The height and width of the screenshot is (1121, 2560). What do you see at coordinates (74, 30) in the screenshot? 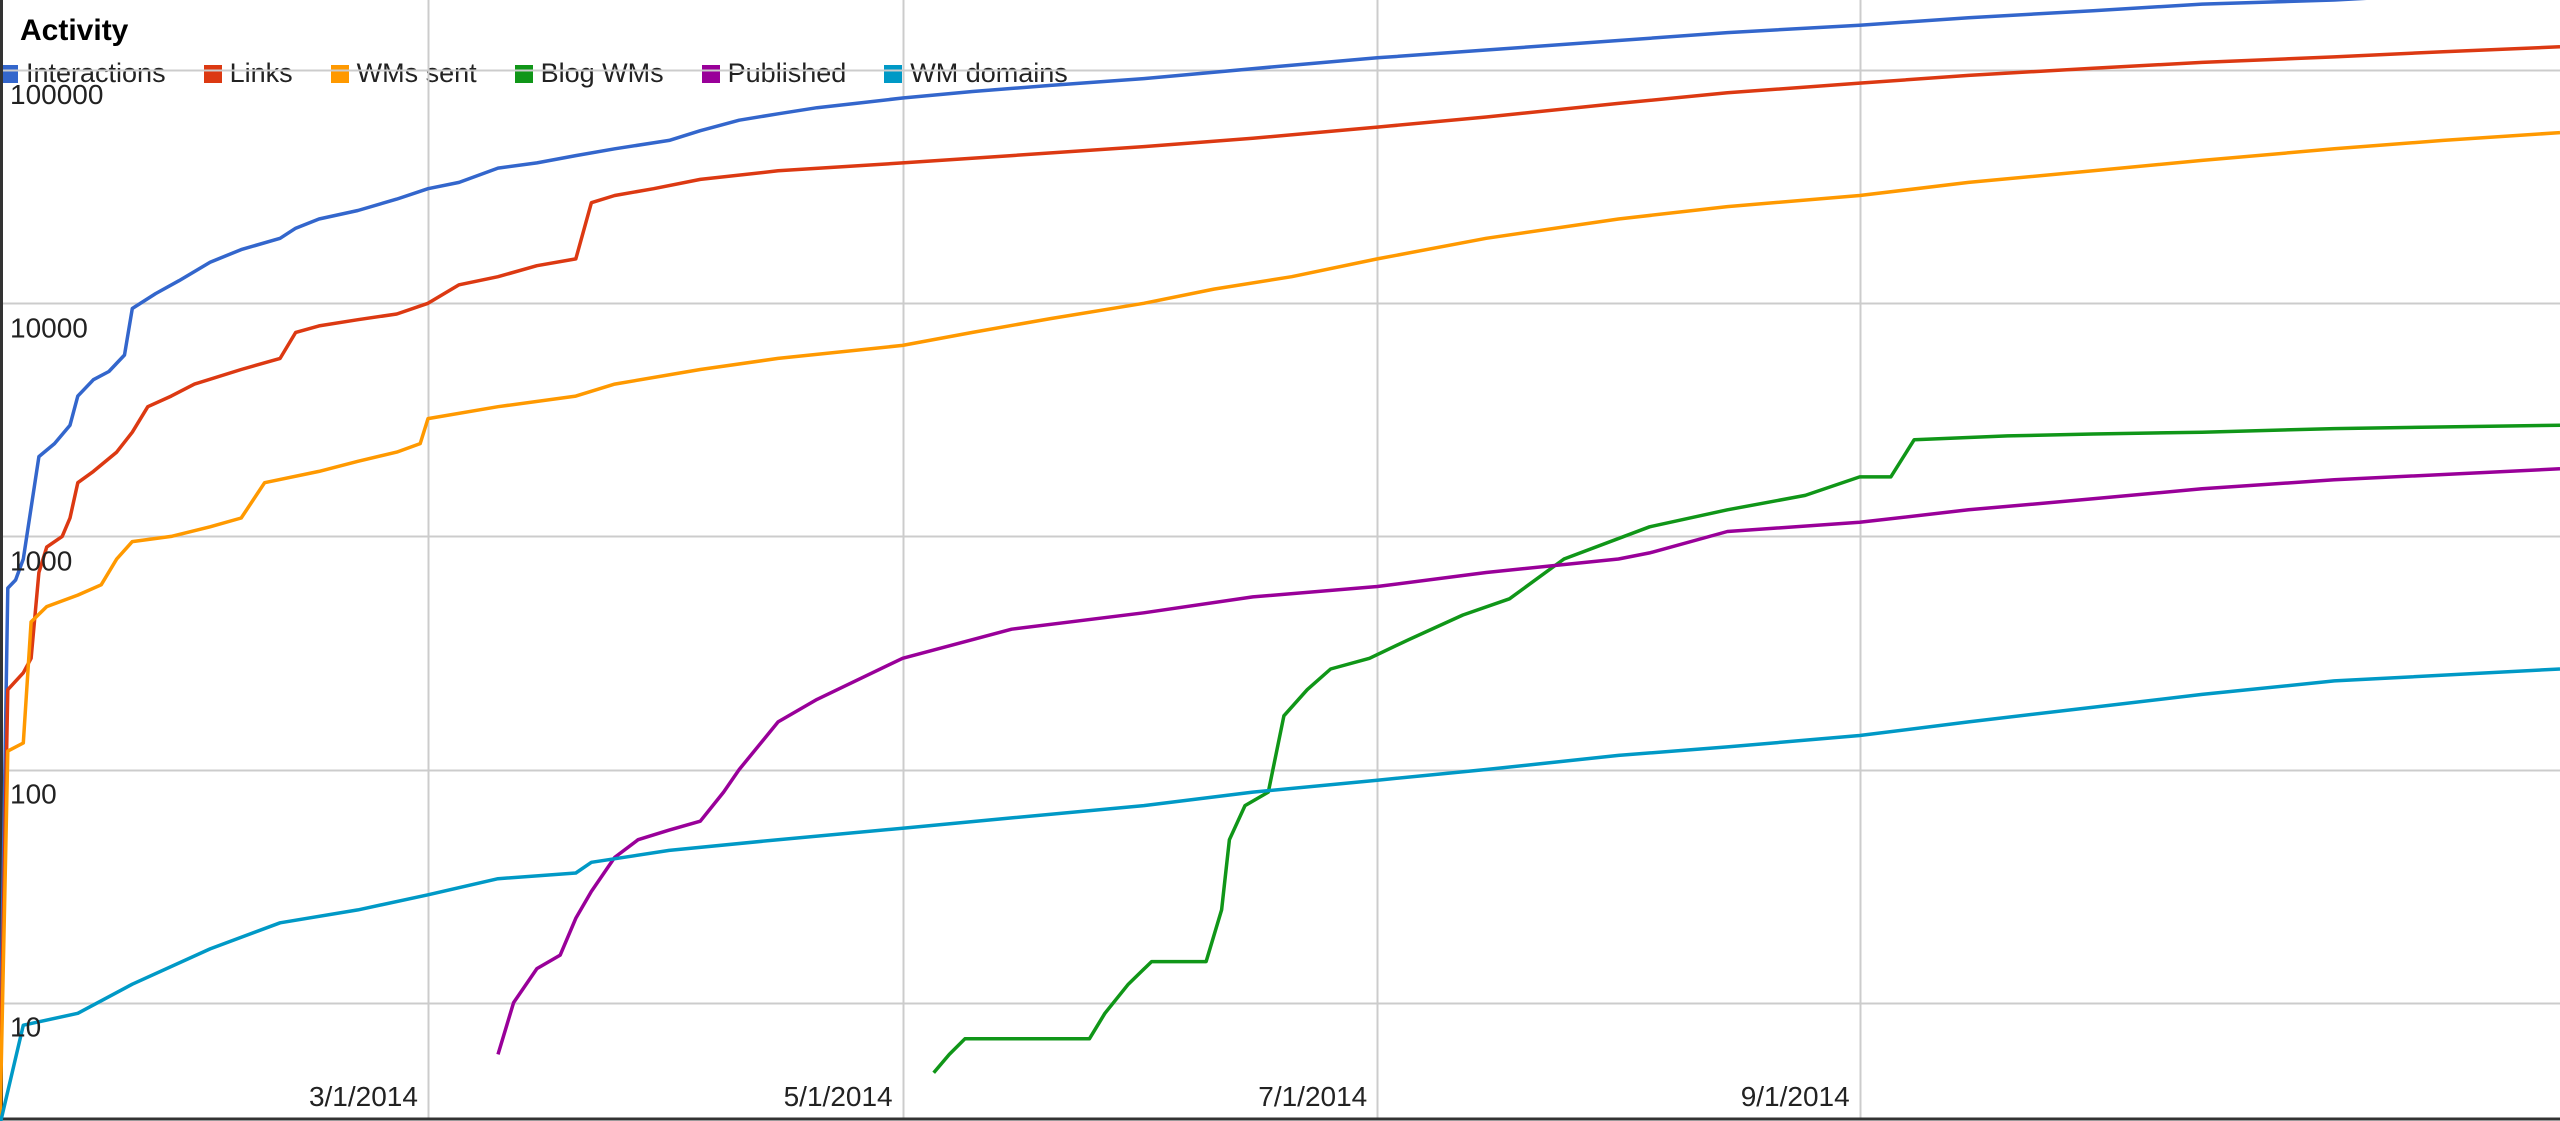
I see `chart-title: Activity` at bounding box center [74, 30].